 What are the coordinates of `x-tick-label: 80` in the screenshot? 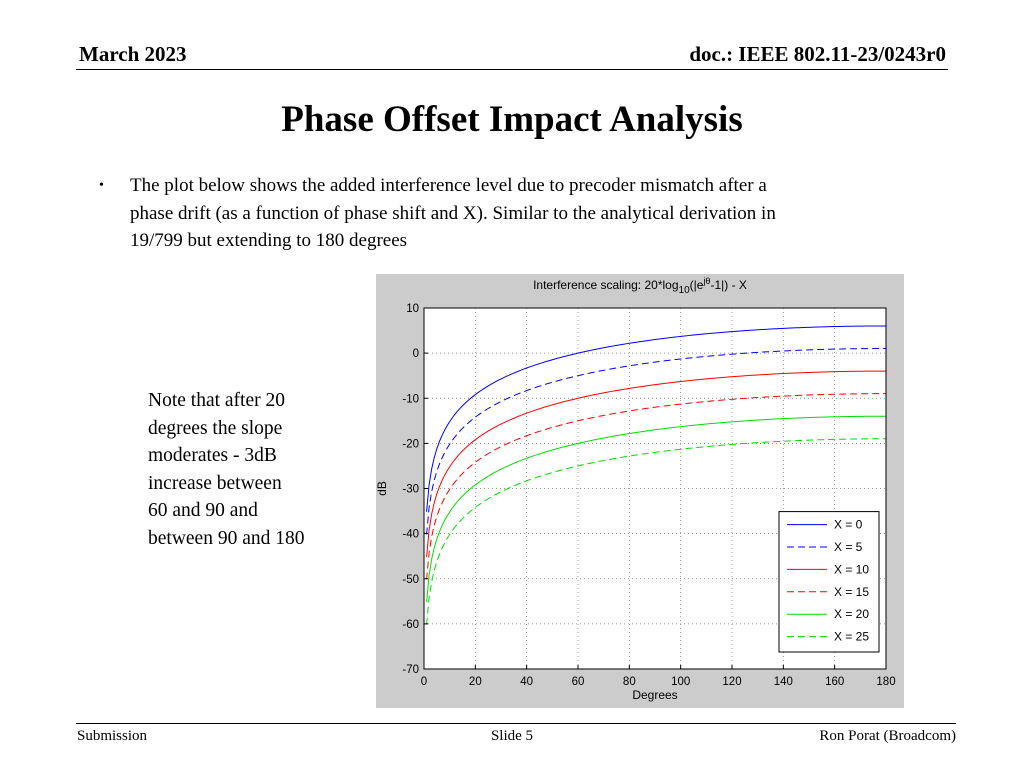 It's located at (629, 682).